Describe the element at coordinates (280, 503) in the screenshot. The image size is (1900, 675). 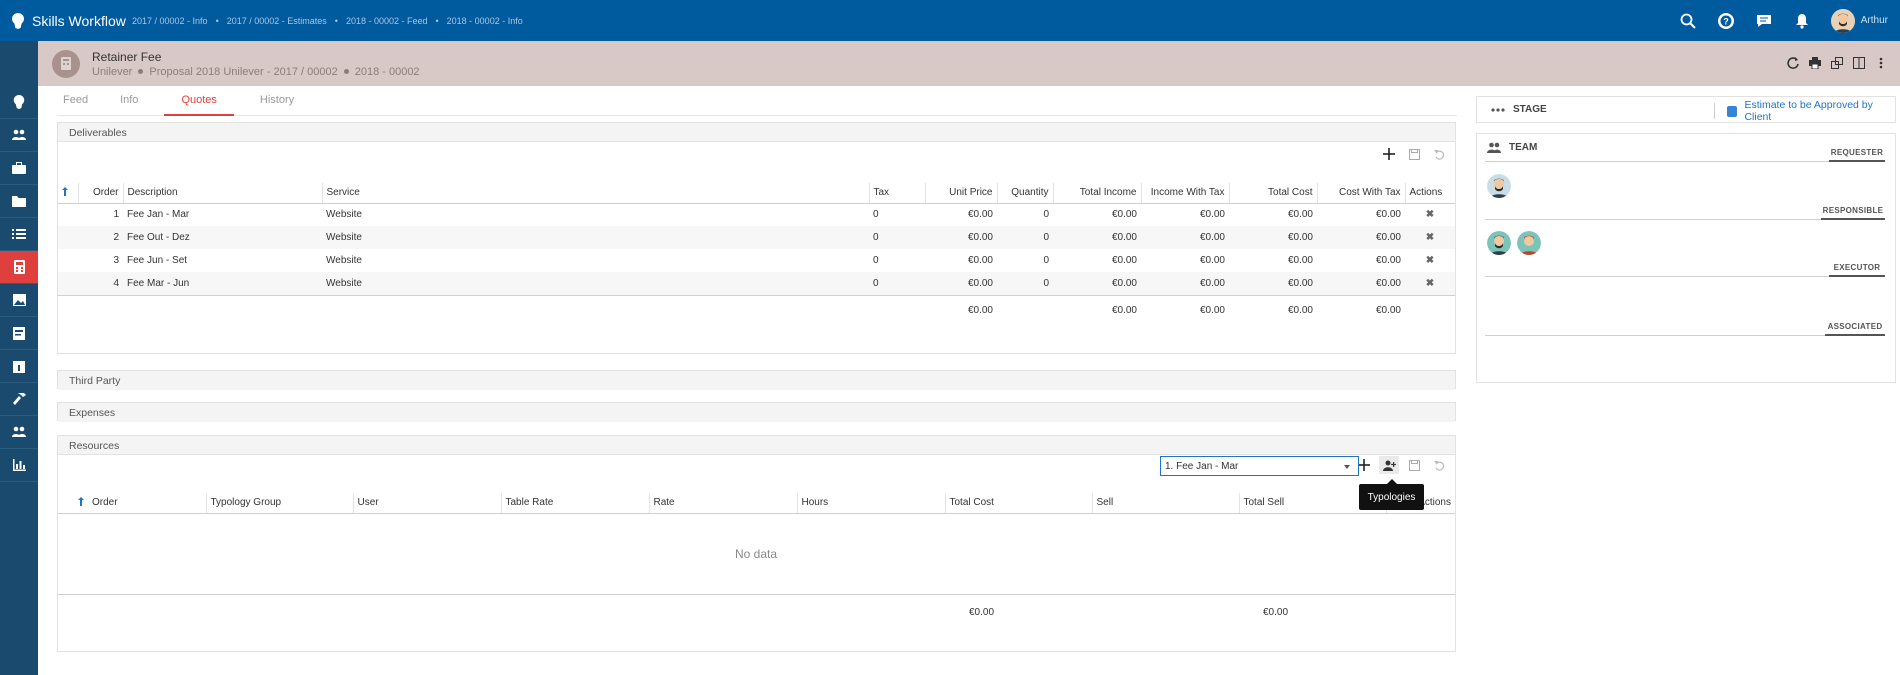
I see `column-header: Typology Group` at that location.